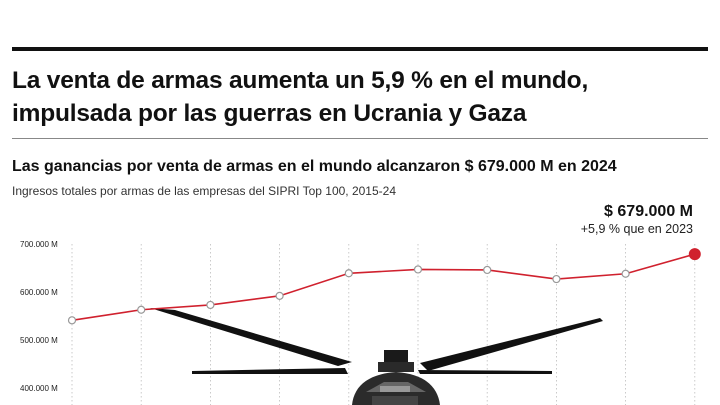  Describe the element at coordinates (39, 292) in the screenshot. I see `y-tick-label: 600.000 M` at that location.